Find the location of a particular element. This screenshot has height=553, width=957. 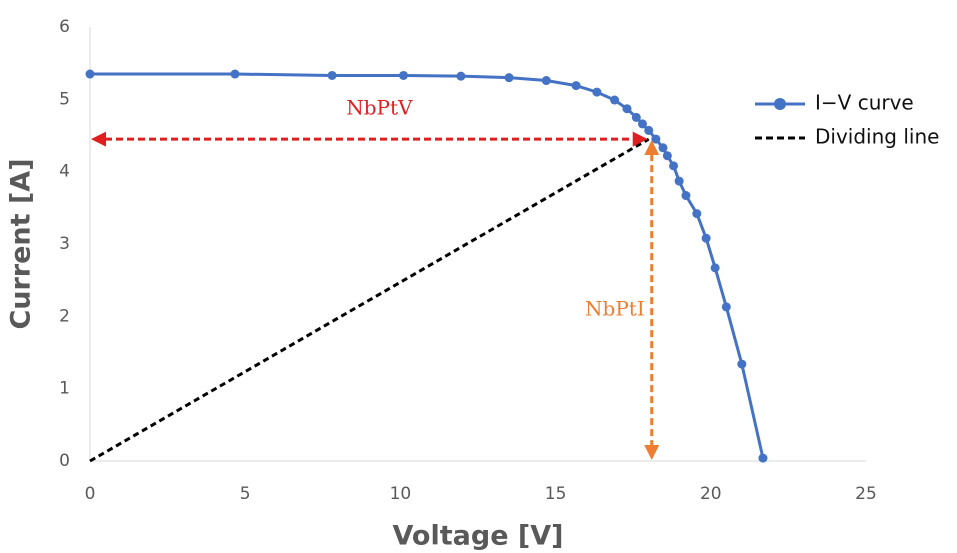

x-tick-label: 5 is located at coordinates (245, 494).